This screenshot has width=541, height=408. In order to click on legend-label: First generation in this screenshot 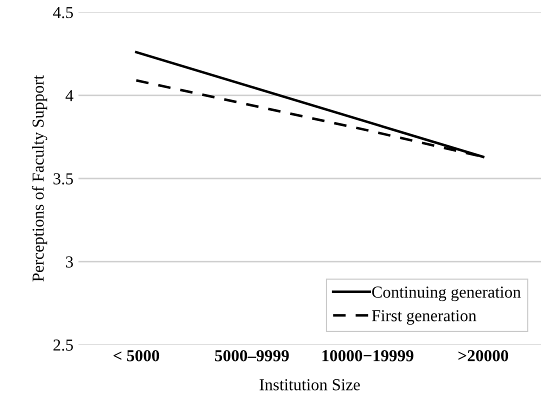, I will do `click(424, 317)`.